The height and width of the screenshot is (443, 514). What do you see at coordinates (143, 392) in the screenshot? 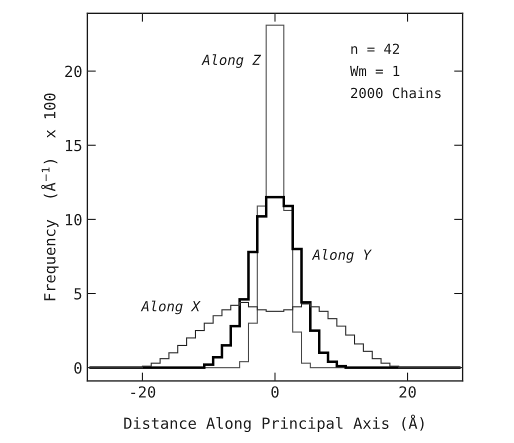
I see `x-tick-label: -20` at bounding box center [143, 392].